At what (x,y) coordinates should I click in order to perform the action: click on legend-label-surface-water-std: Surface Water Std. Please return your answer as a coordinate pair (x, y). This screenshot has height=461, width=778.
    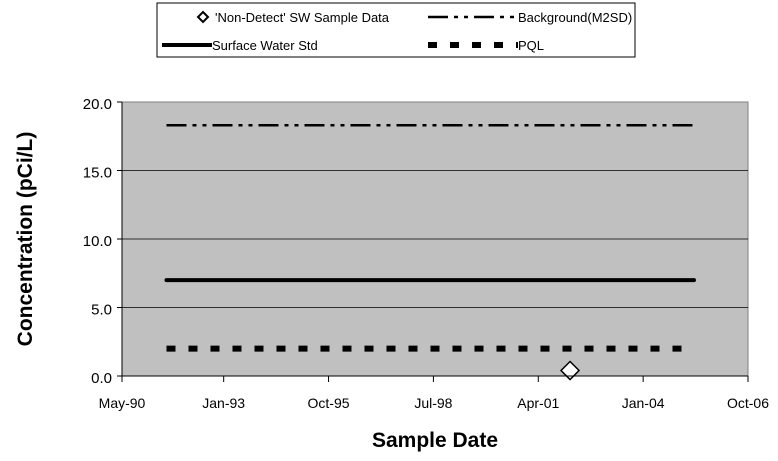
    Looking at the image, I should click on (265, 45).